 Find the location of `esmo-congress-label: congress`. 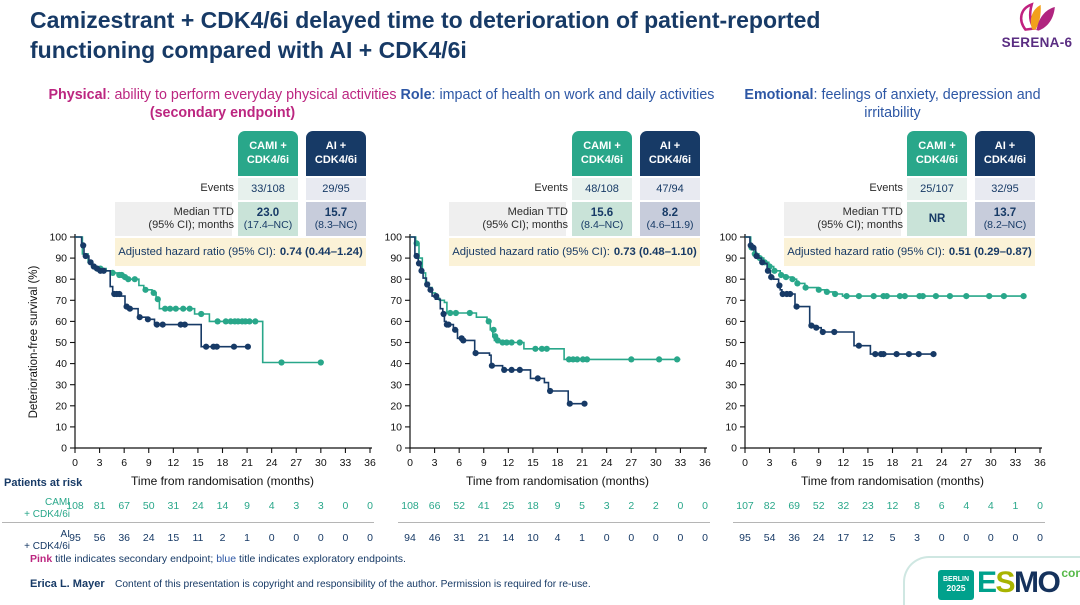

esmo-congress-label: congress is located at coordinates (1070, 573).